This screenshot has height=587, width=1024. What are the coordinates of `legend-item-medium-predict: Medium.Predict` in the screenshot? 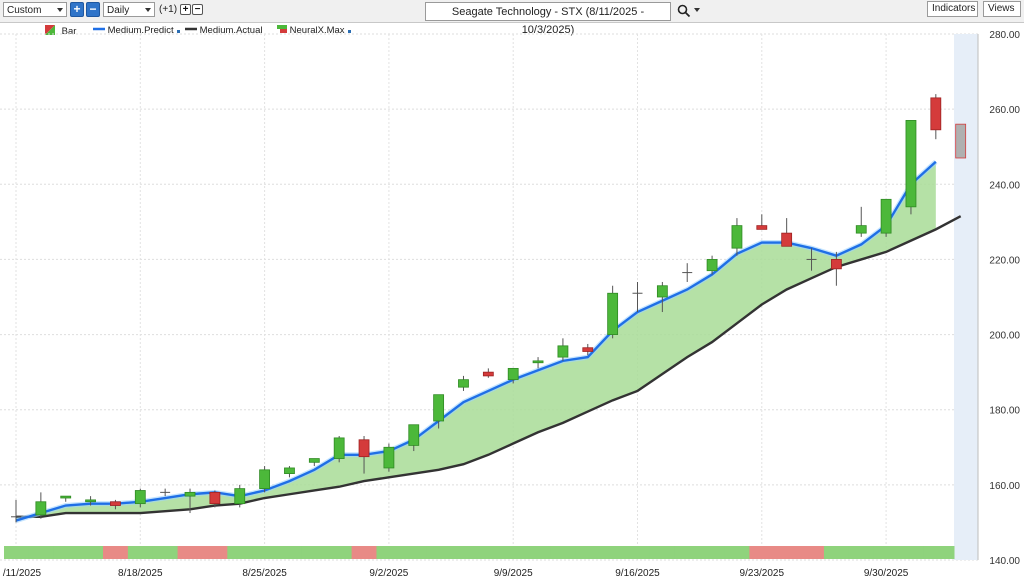 It's located at (137, 30).